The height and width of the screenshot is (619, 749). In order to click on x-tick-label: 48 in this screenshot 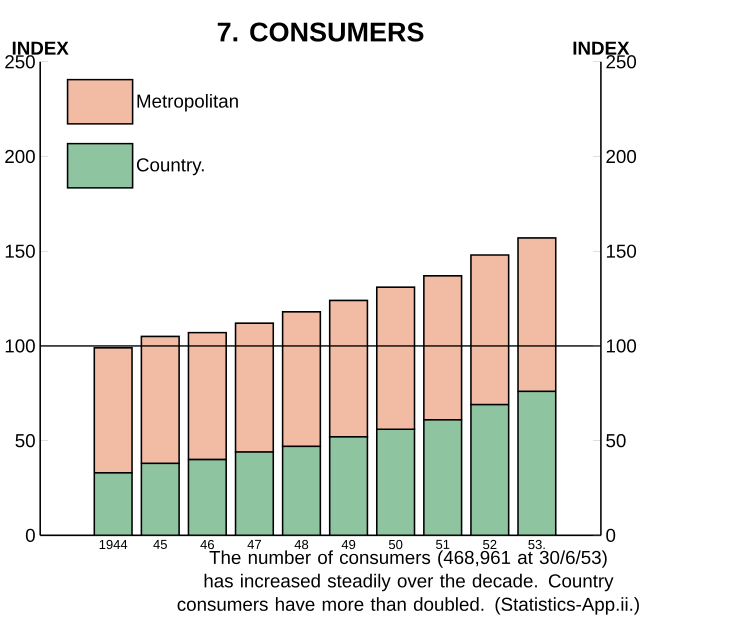, I will do `click(301, 545)`.